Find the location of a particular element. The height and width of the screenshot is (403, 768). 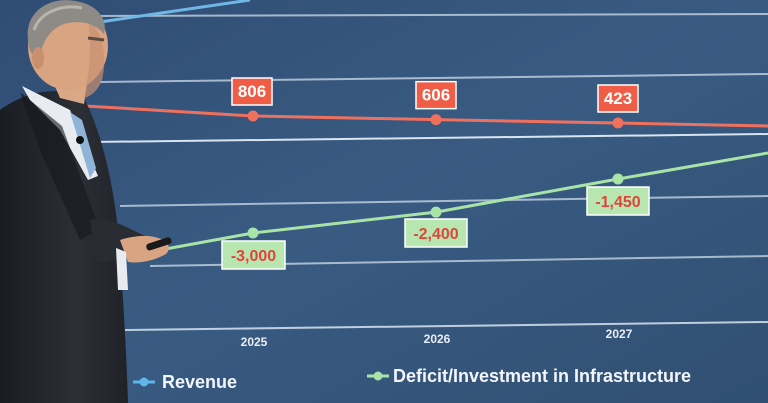

deficit-data-label: -3,000 is located at coordinates (253, 256).